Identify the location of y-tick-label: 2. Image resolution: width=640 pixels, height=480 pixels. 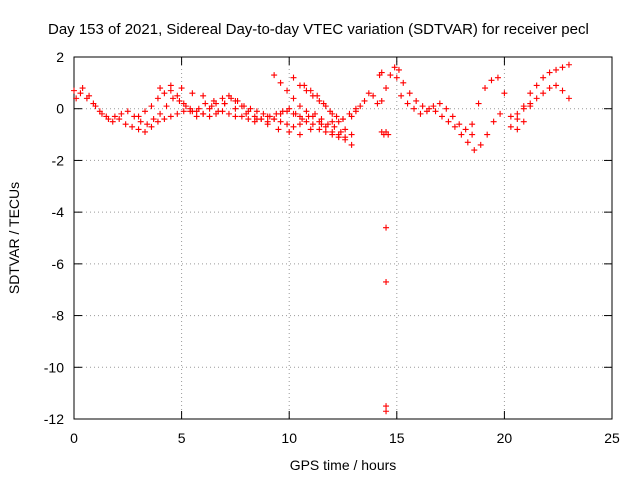
(60, 57).